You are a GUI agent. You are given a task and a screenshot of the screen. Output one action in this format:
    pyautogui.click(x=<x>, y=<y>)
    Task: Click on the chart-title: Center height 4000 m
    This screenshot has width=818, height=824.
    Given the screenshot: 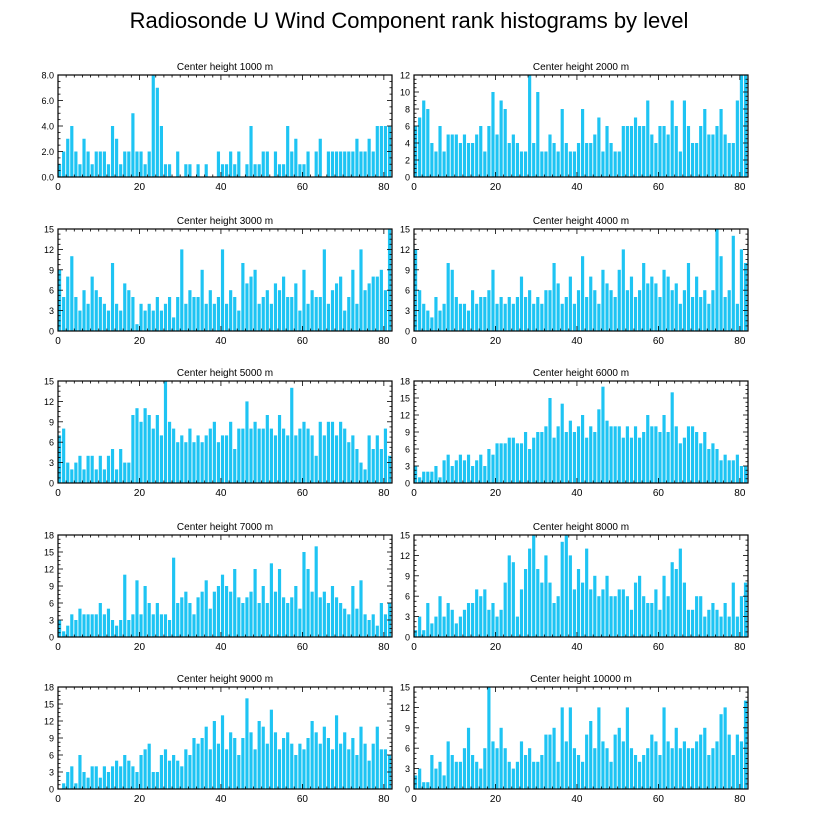 What is the action you would take?
    pyautogui.click(x=581, y=221)
    